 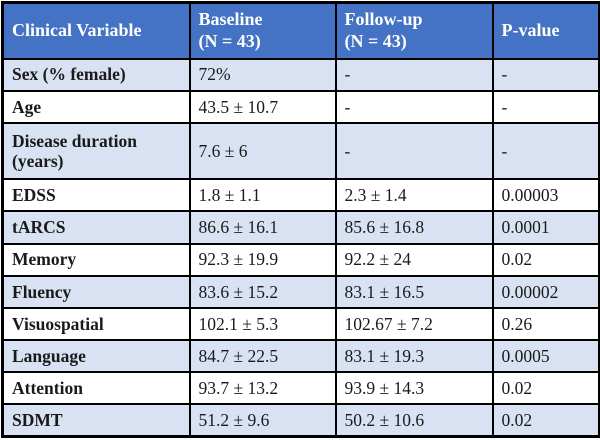 I want to click on col-header-label: Baseline, so click(x=230, y=19).